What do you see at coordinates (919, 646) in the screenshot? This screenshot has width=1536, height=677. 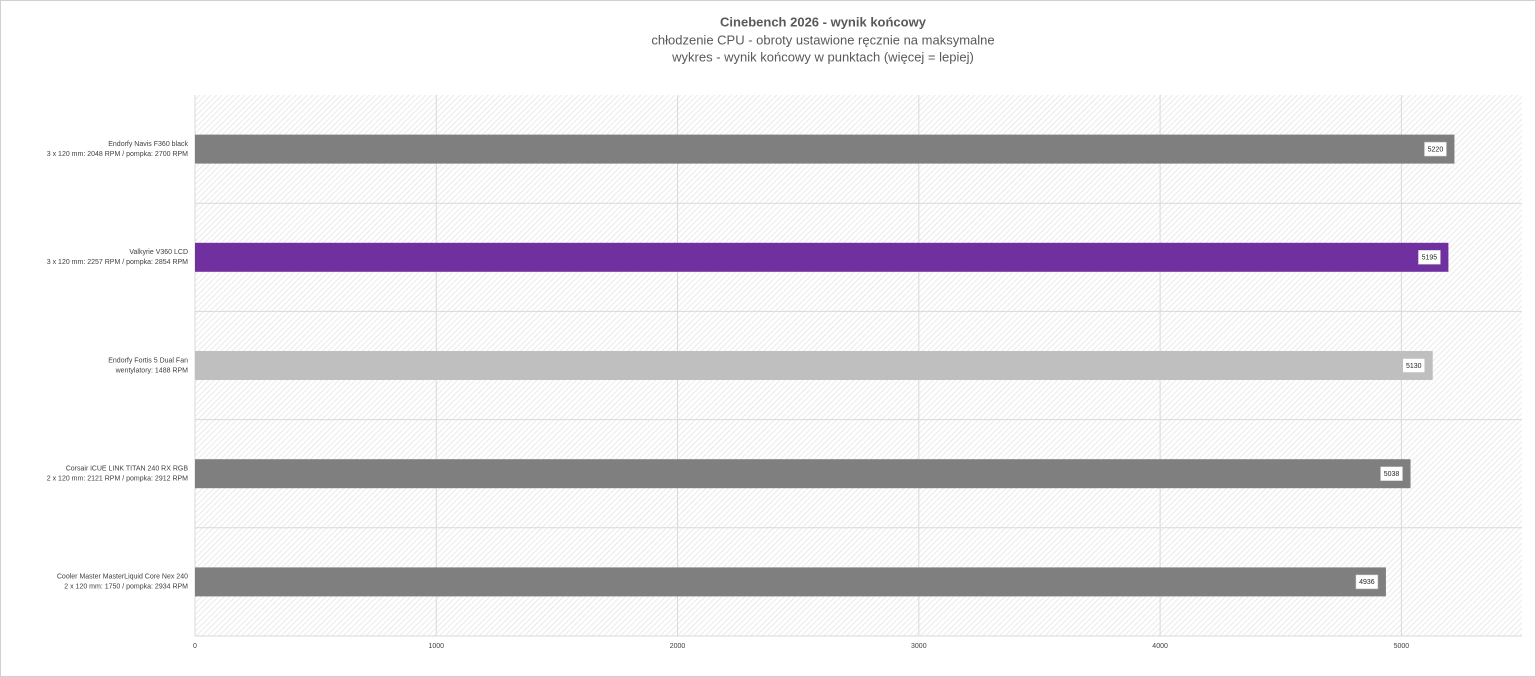 I see `x-tick-label: 3000` at bounding box center [919, 646].